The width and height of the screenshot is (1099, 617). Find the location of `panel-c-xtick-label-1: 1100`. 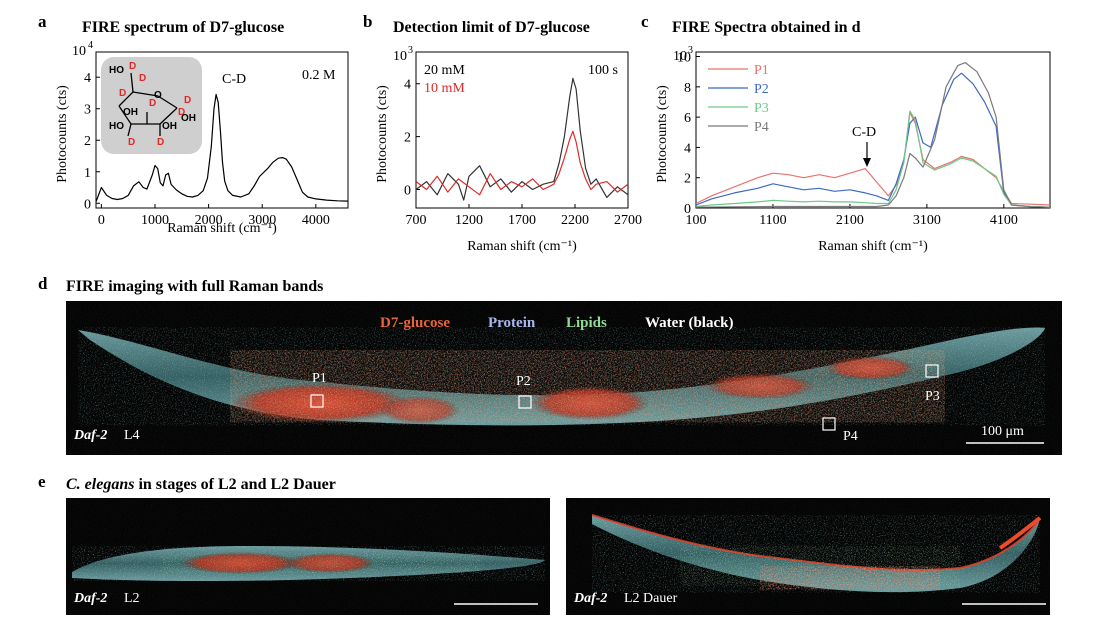

panel-c-xtick-label-1: 1100 is located at coordinates (772, 220).